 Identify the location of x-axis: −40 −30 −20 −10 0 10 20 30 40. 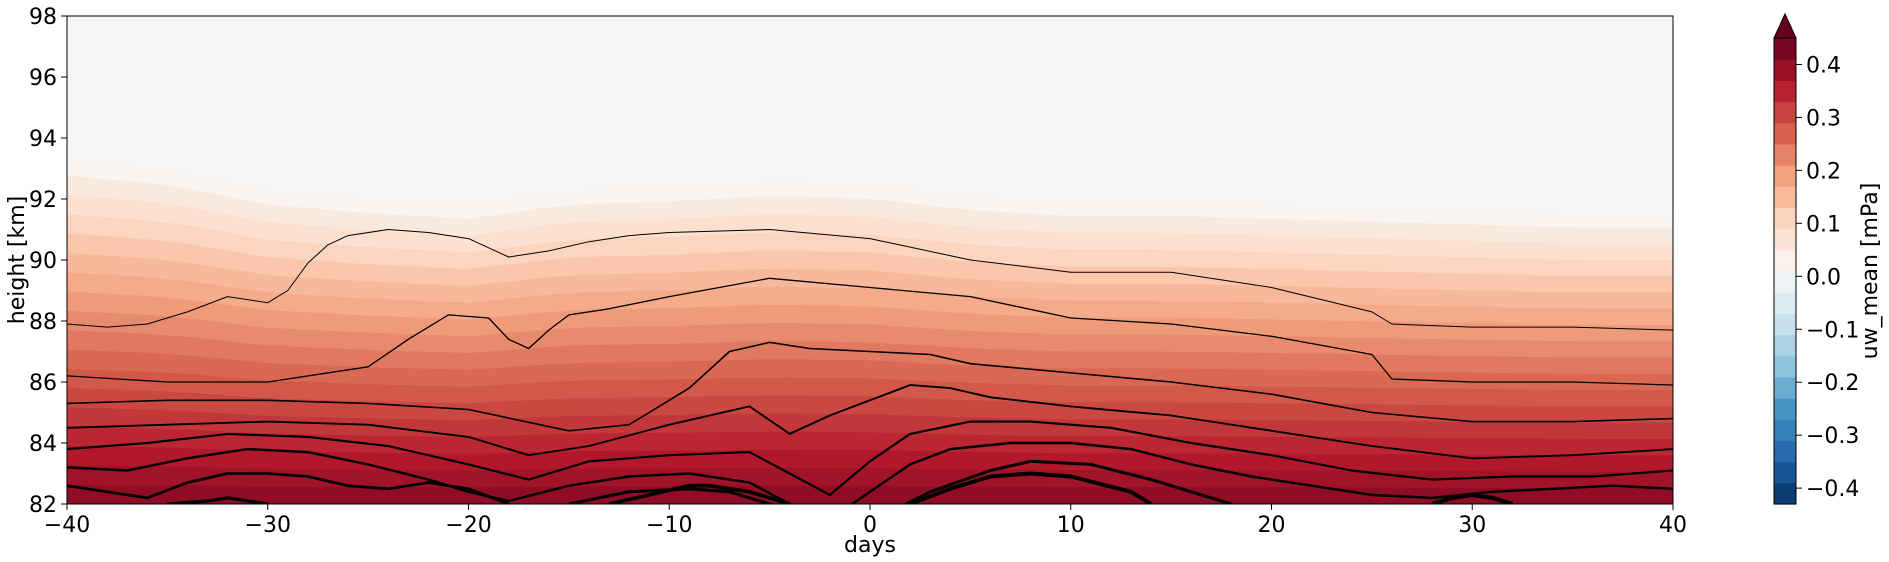
(865, 521).